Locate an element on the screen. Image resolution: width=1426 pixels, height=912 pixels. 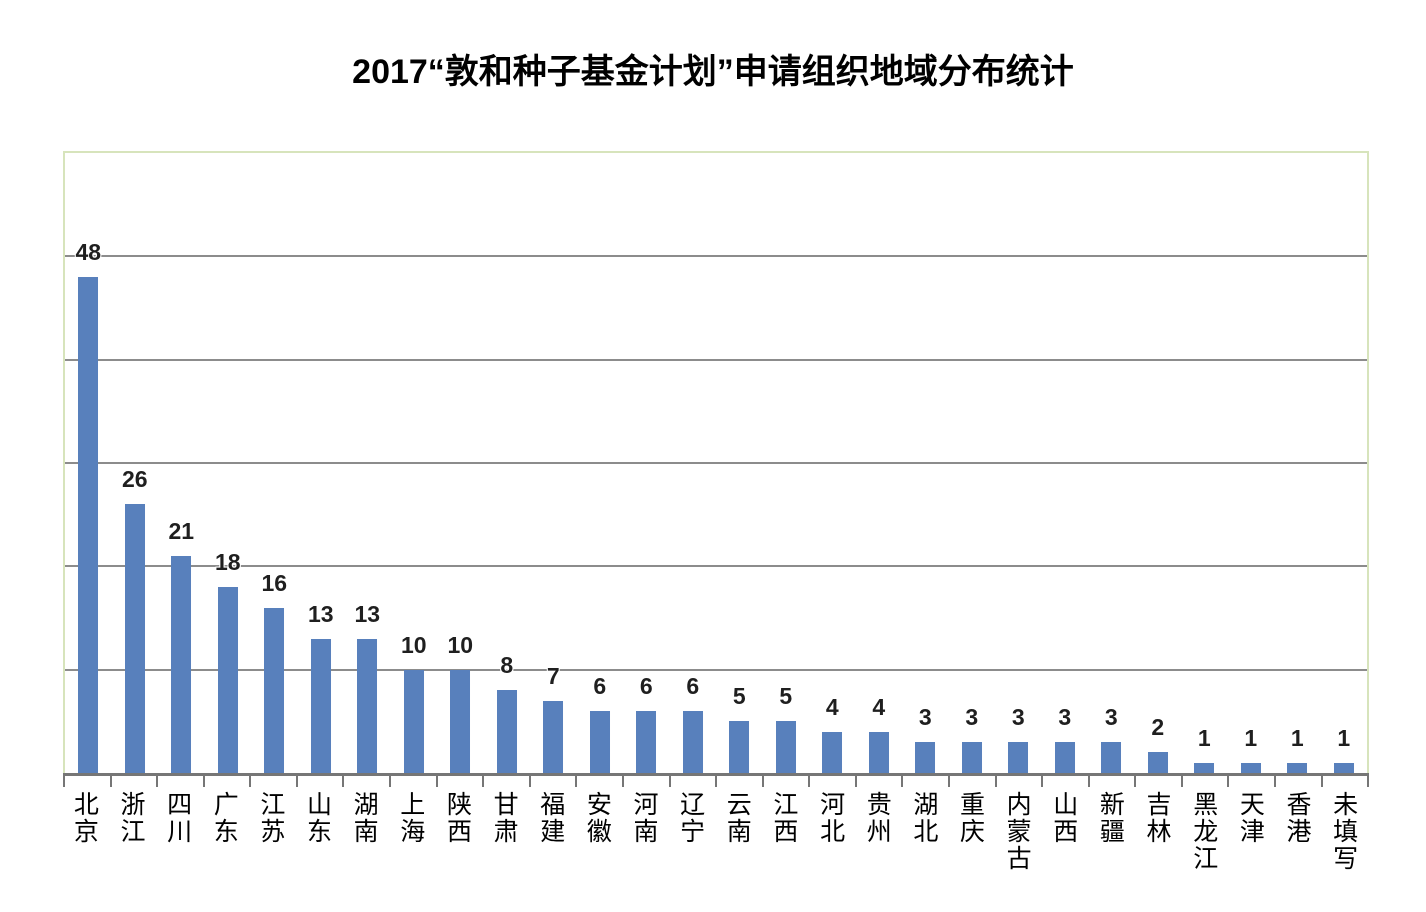
bar-value-label: 26 is located at coordinates (134, 479).